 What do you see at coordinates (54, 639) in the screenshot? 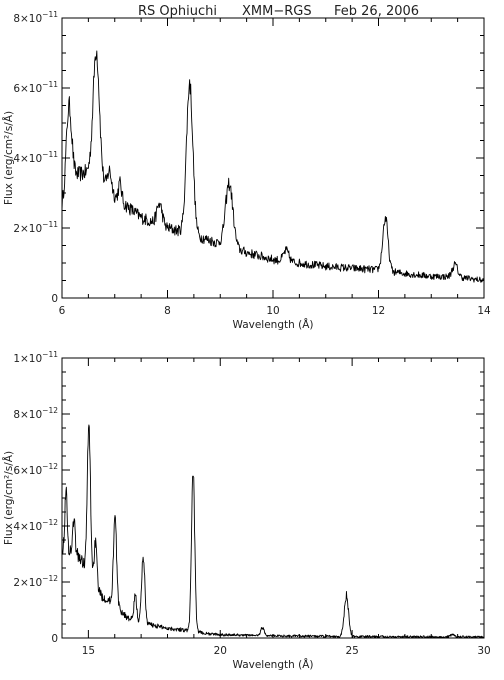
I see `bottom-y-tick-label: 0` at bounding box center [54, 639].